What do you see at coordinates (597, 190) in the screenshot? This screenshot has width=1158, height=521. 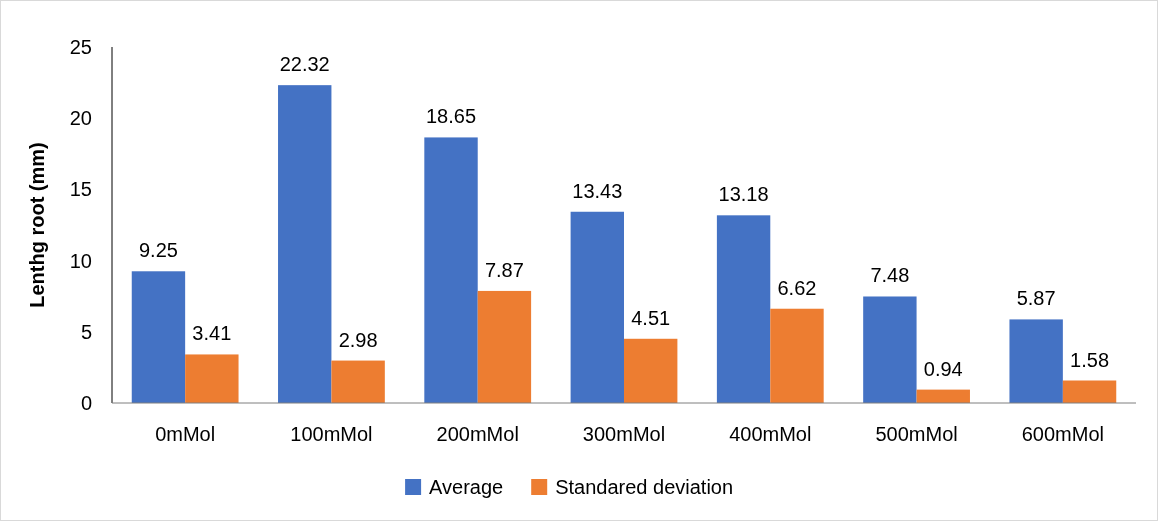 I see `data-label: 13.43` at bounding box center [597, 190].